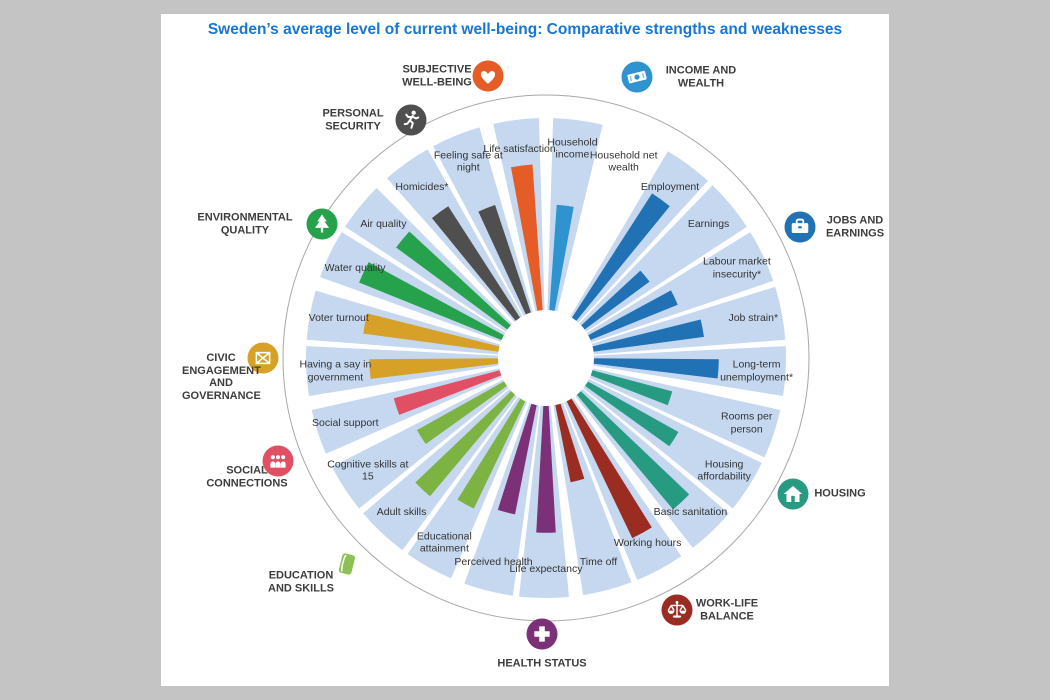 This screenshot has width=1050, height=700. What do you see at coordinates (247, 476) in the screenshot?
I see `dimension-label-social-connections: SOCIAL CONNECTIONS` at bounding box center [247, 476].